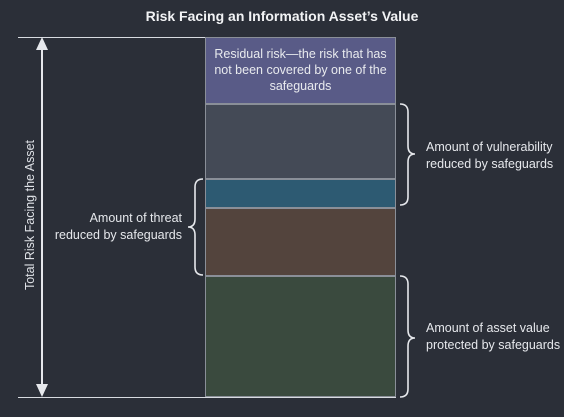 The height and width of the screenshot is (417, 564). Describe the element at coordinates (30, 215) in the screenshot. I see `total-risk-label: Total Risk Facing the Asset` at that location.